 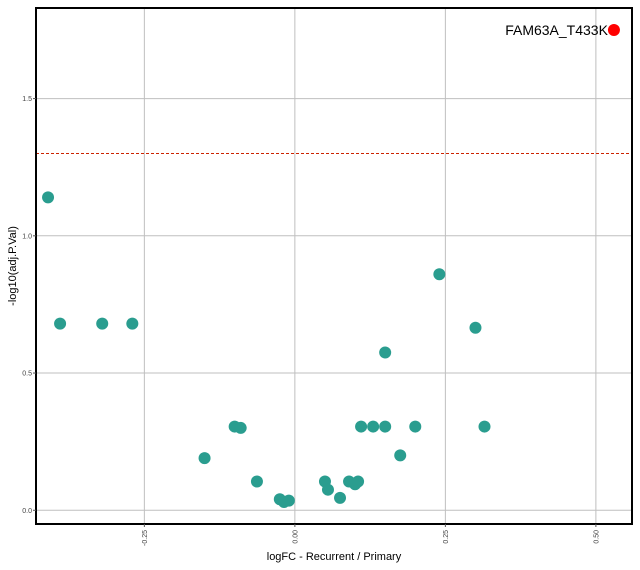 I want to click on point-labels: FAM63A_T433K, so click(x=556, y=30).